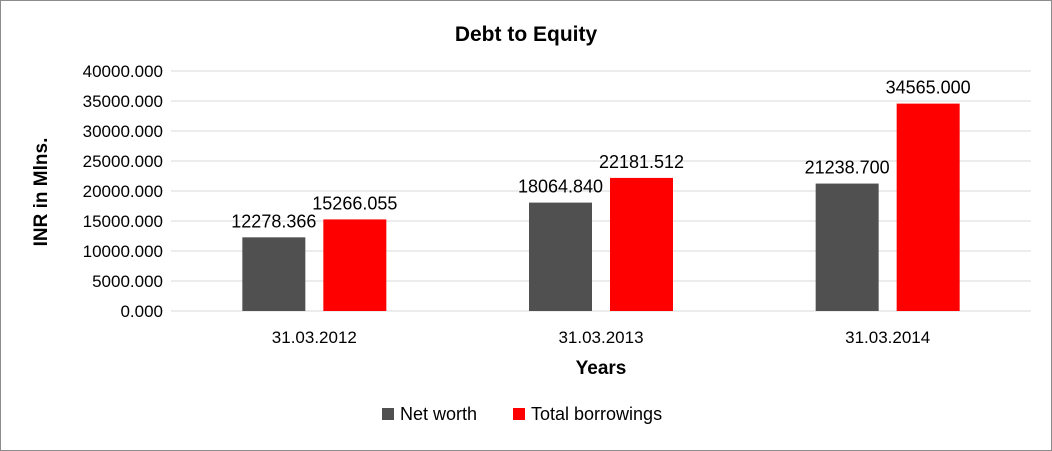  What do you see at coordinates (314, 337) in the screenshot?
I see `x-tick-label: 31.03.2012` at bounding box center [314, 337].